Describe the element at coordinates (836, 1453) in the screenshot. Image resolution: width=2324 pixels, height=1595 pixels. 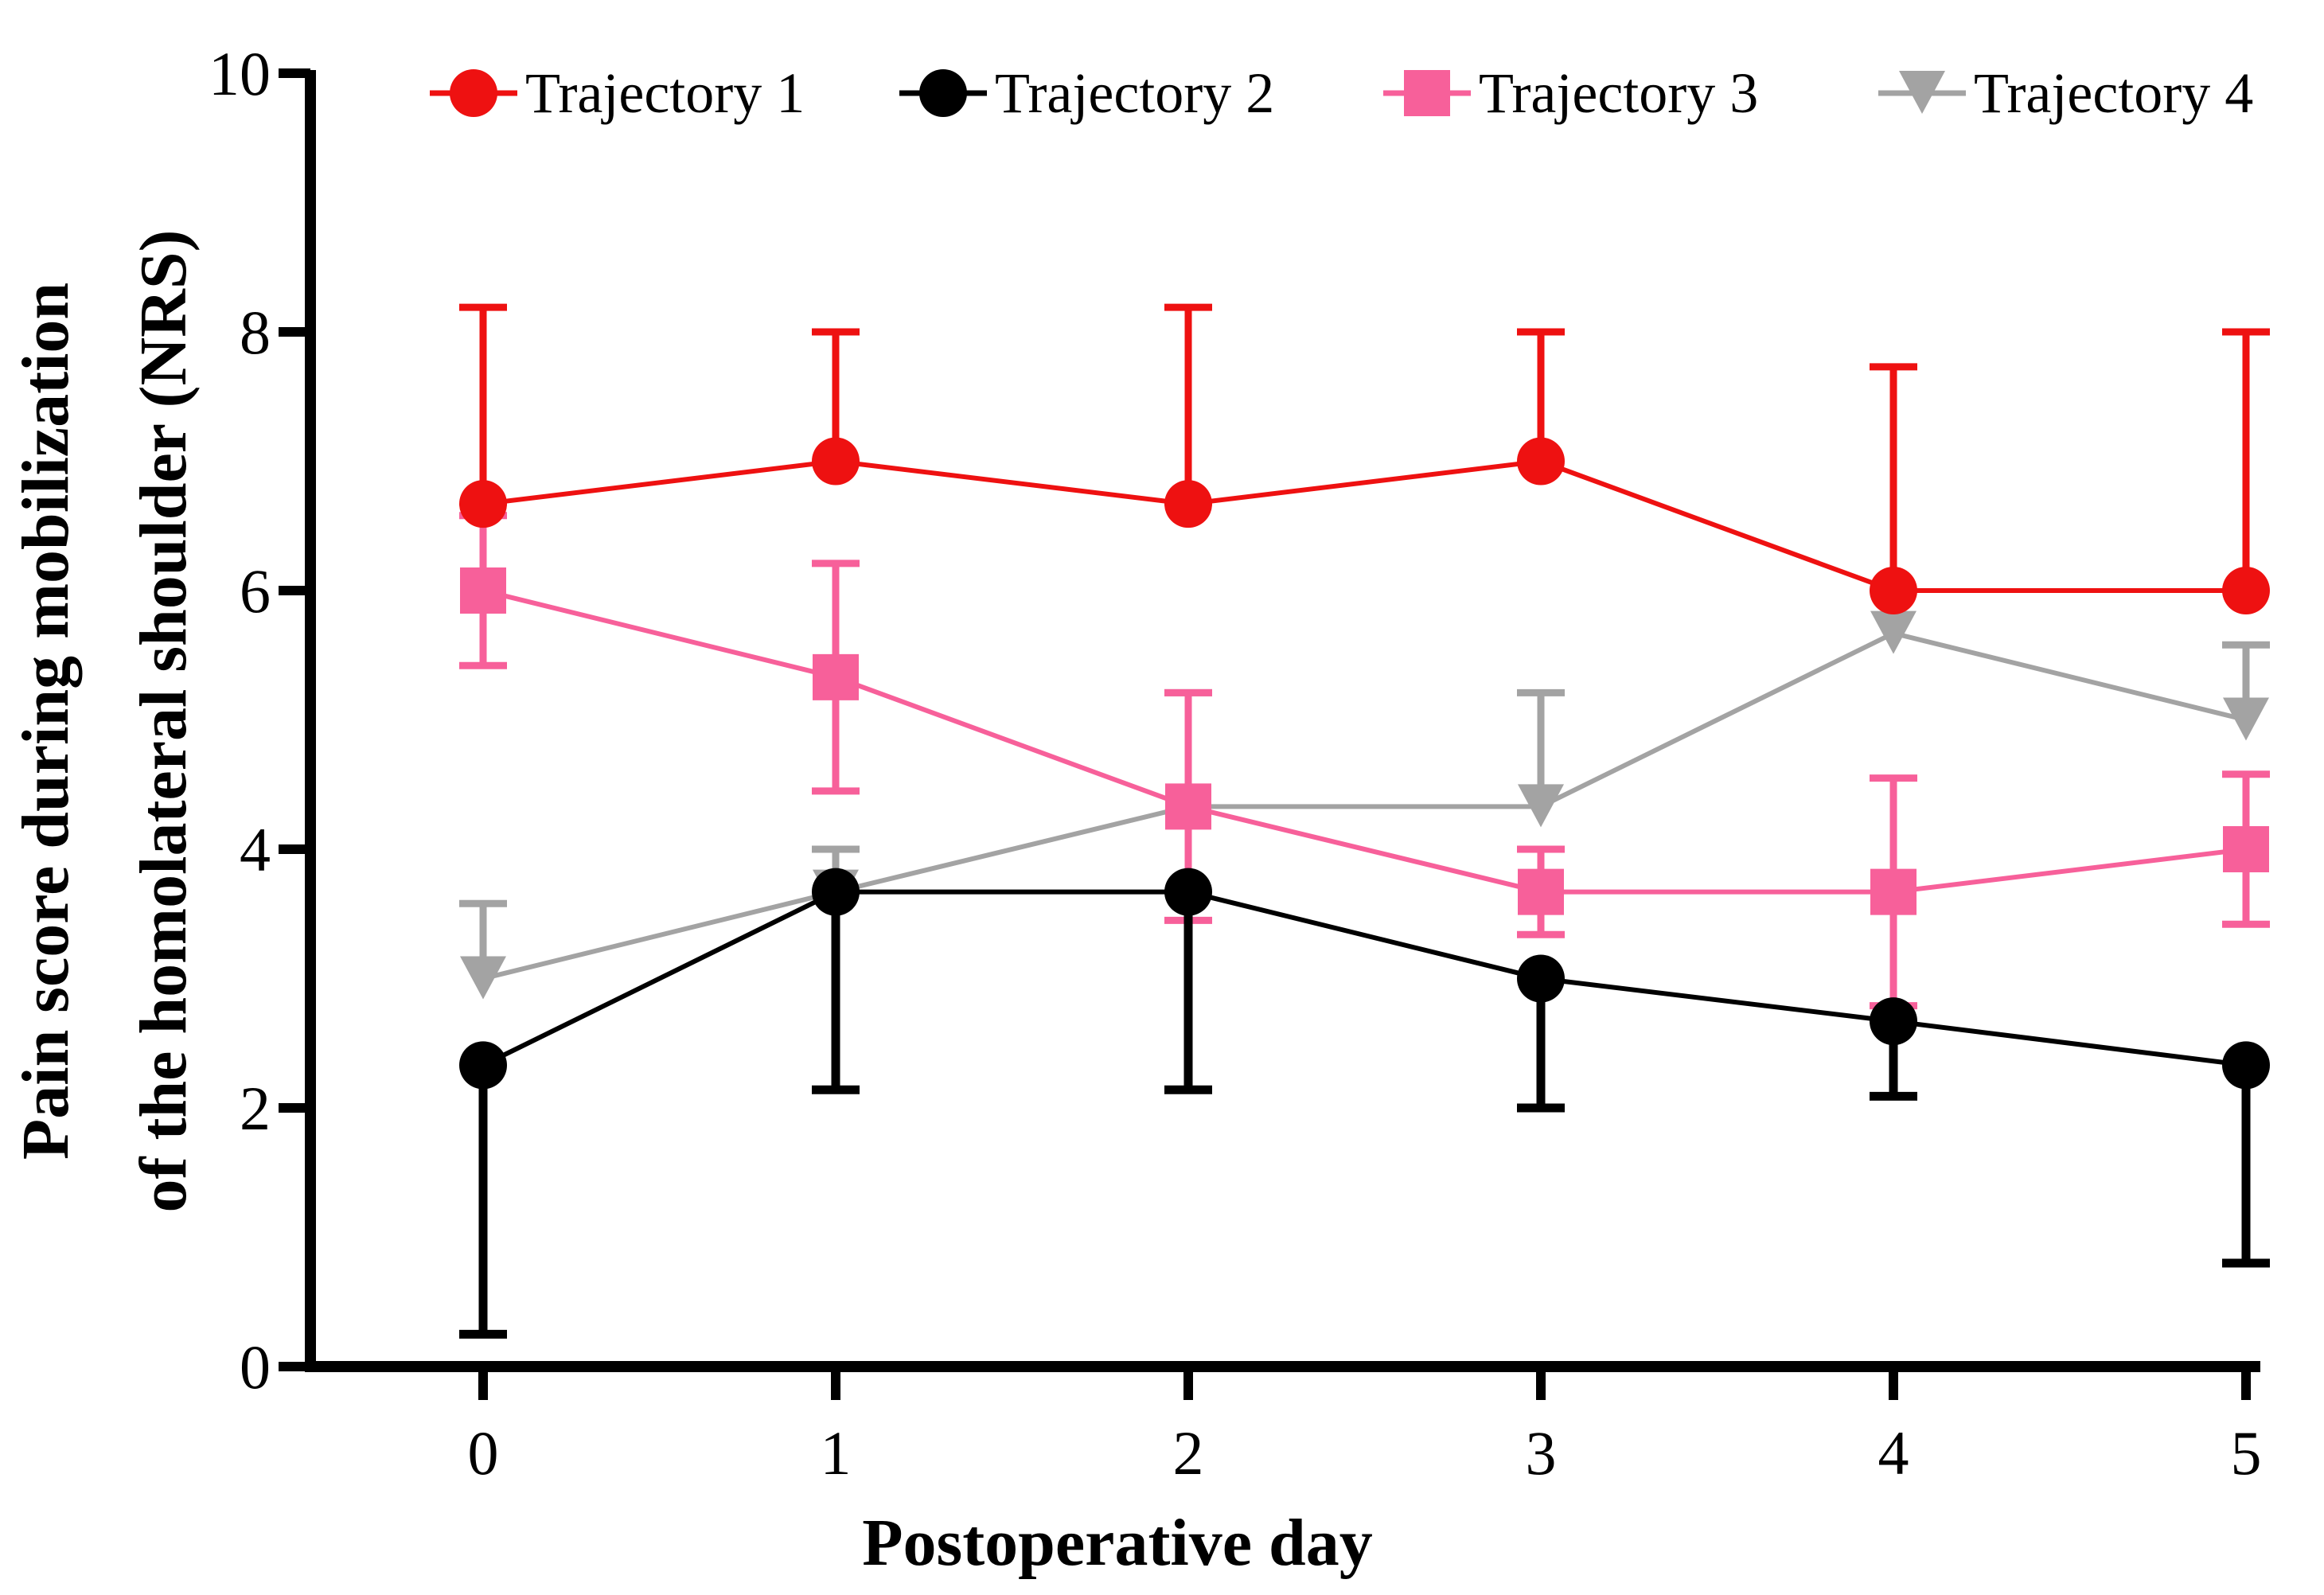
I see `x-tick-label: 1` at that location.